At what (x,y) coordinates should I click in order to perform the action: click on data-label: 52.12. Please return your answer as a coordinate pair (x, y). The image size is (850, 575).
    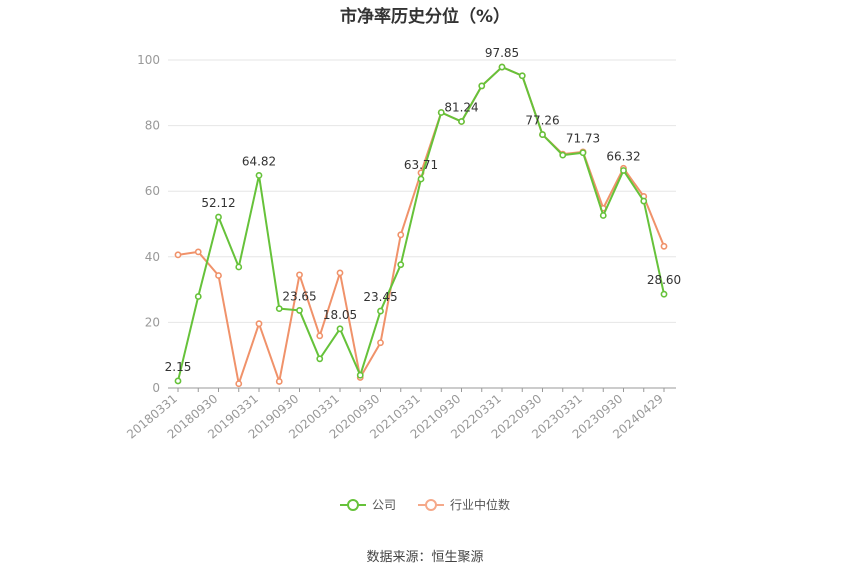
    Looking at the image, I should click on (218, 203).